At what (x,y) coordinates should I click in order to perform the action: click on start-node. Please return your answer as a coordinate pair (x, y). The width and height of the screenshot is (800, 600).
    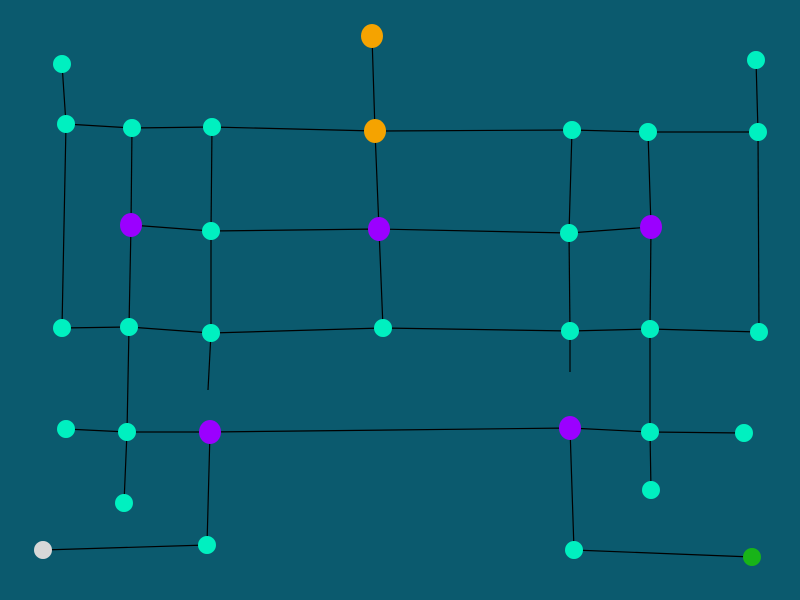
    Looking at the image, I should click on (43, 550).